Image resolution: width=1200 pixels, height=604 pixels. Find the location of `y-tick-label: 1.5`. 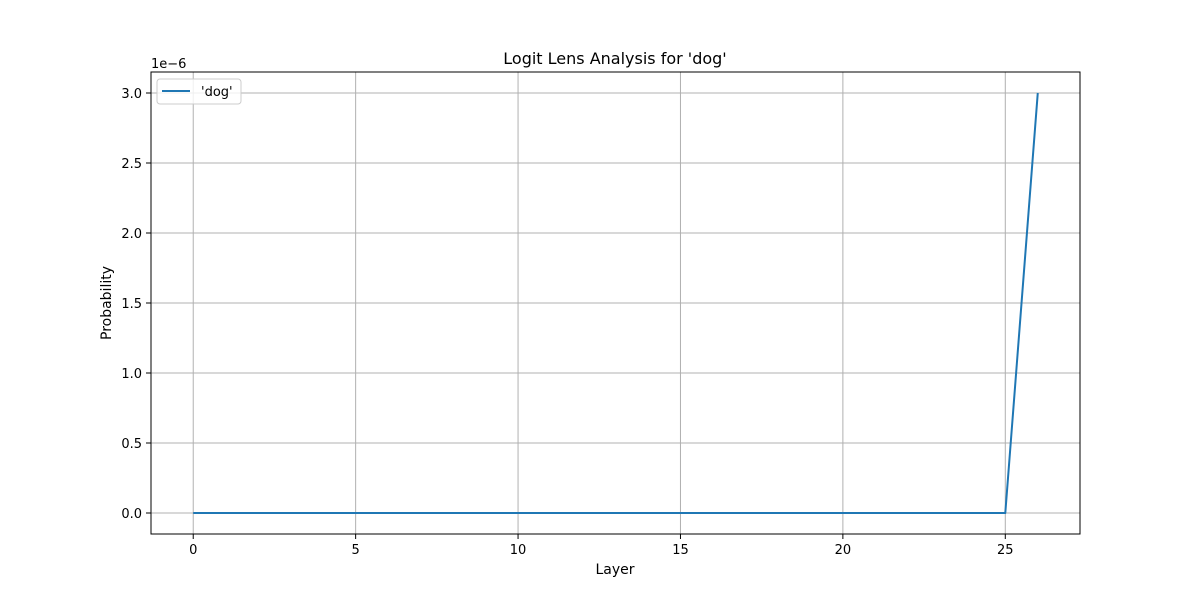

y-tick-label: 1.5 is located at coordinates (131, 304).